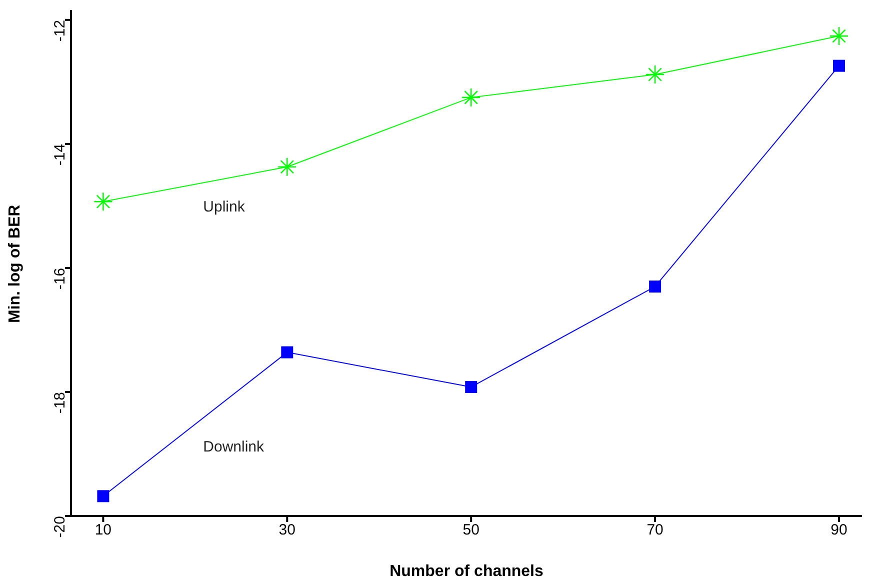 Image resolution: width=871 pixels, height=580 pixels. Describe the element at coordinates (59, 155) in the screenshot. I see `y-tick-label: -14` at that location.